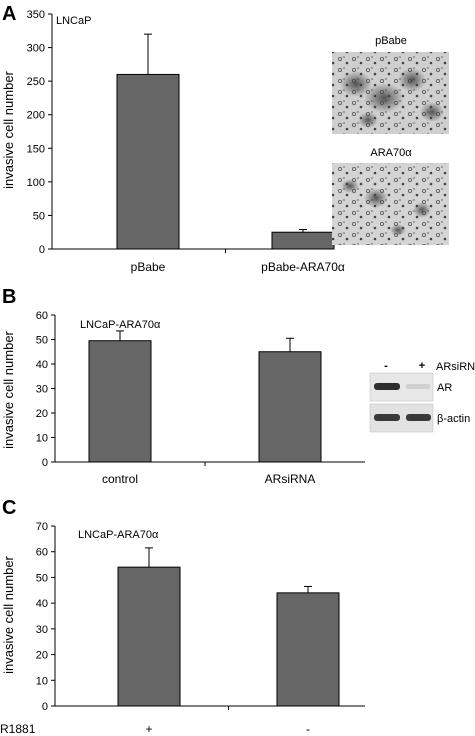 The width and height of the screenshot is (475, 736). Describe the element at coordinates (455, 367) in the screenshot. I see `blot-col-header: ARsiRNA` at that location.